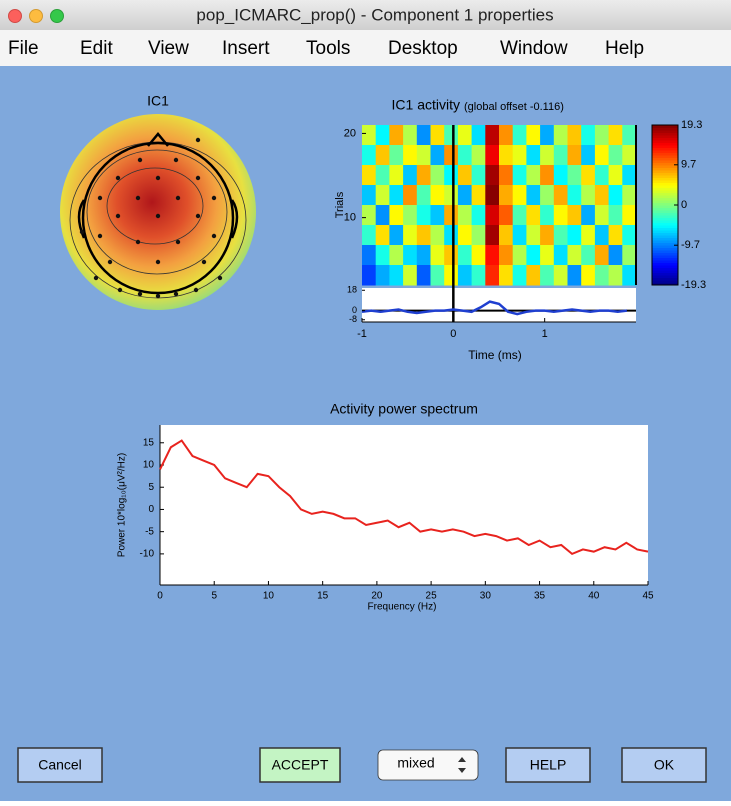 This screenshot has width=731, height=806. I want to click on button: Cancel, so click(60, 765).